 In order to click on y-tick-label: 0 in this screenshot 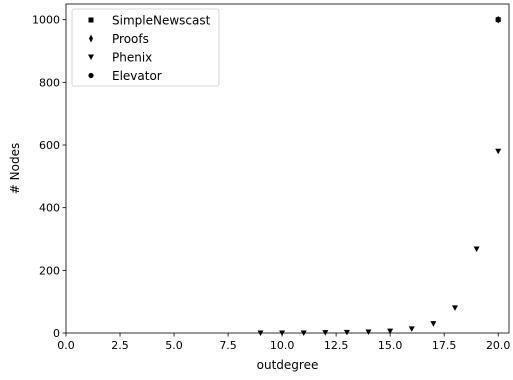, I will do `click(56, 333)`.